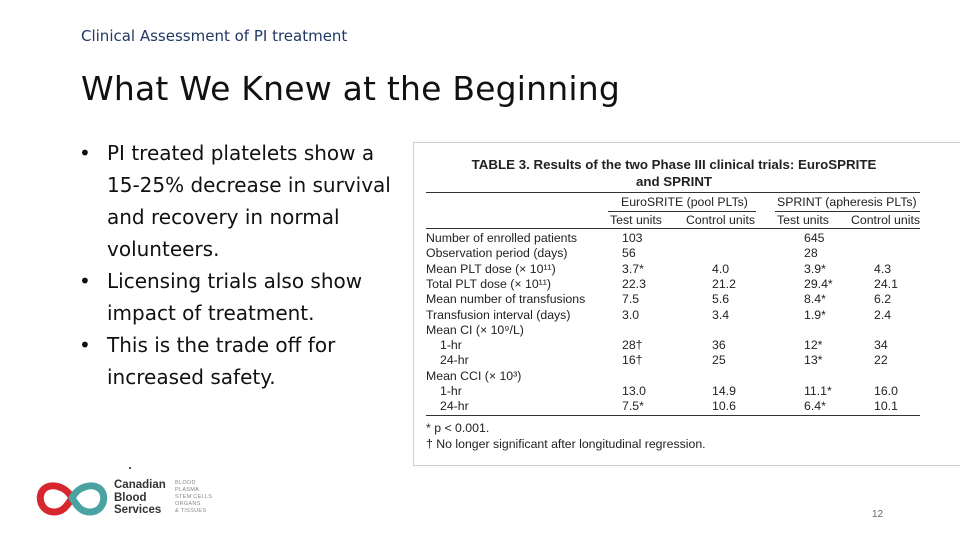 This screenshot has width=960, height=540. What do you see at coordinates (673, 415) in the screenshot?
I see `table-bottom-rule` at bounding box center [673, 415].